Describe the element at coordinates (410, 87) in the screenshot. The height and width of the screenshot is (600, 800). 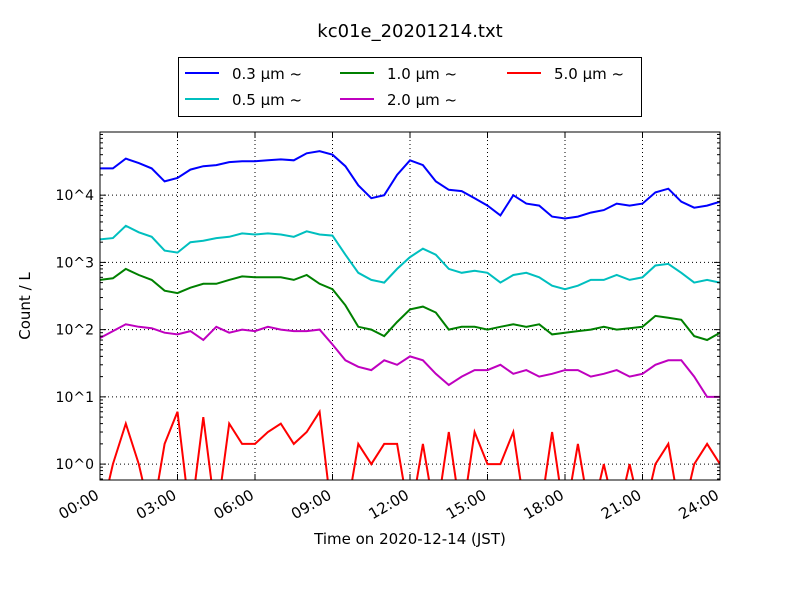
I see `legend: 0.3 μm ~ 0.5 μm ~ 1.0 μm ~ 2.0 μm ~ 5.0 μm ~` at that location.